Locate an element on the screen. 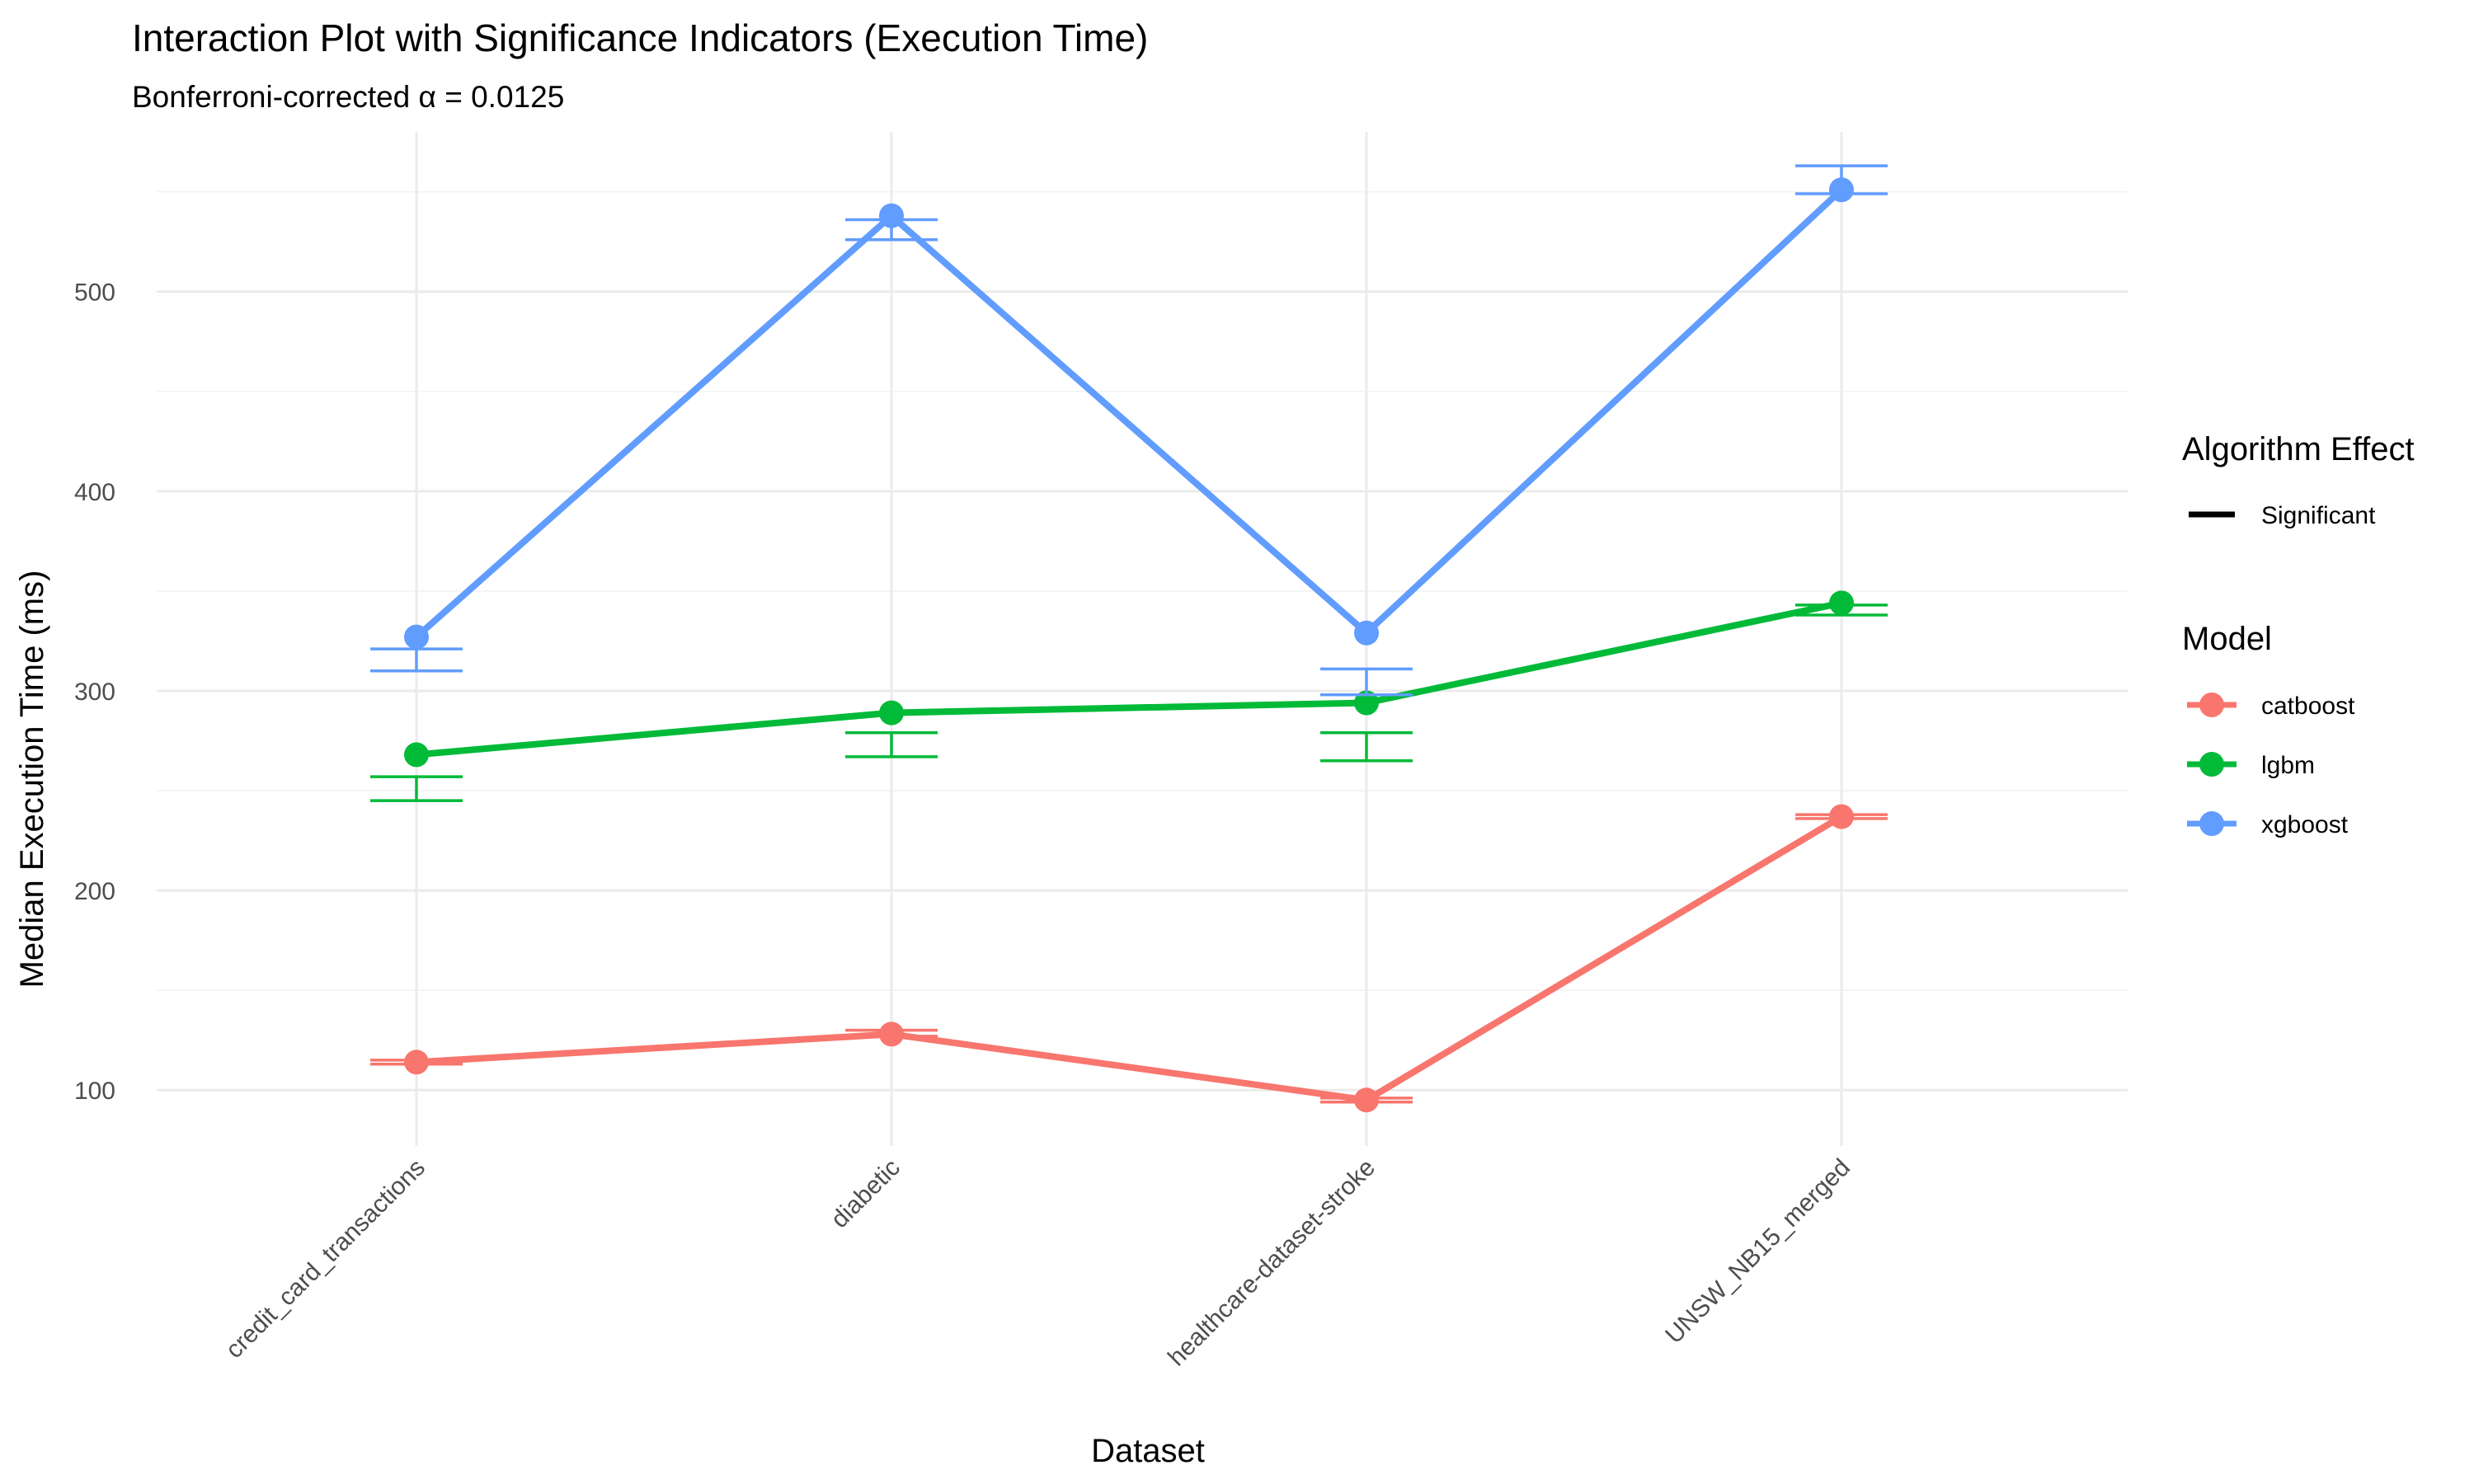 This screenshot has height=1484, width=2474. x-tick-label: healthcare-dataset-stroke is located at coordinates (1271, 1263).